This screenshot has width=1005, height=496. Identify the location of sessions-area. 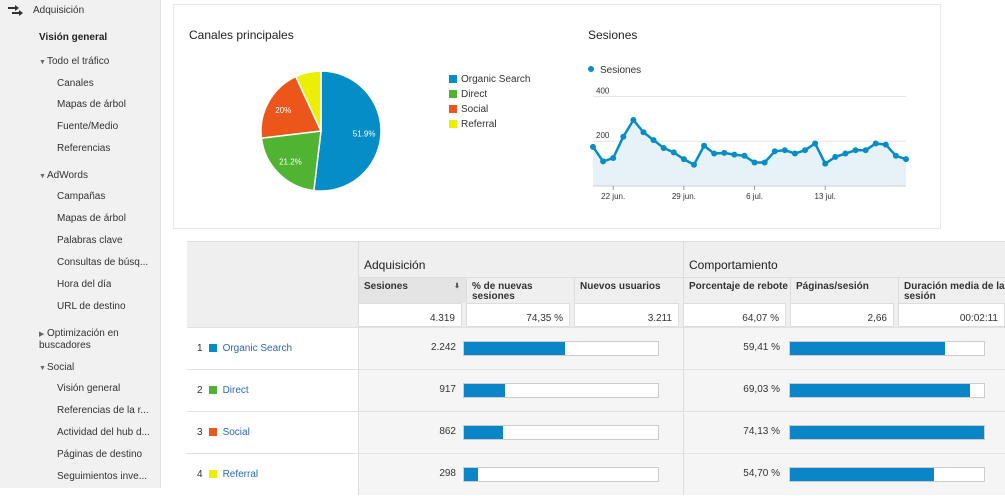
(749, 152).